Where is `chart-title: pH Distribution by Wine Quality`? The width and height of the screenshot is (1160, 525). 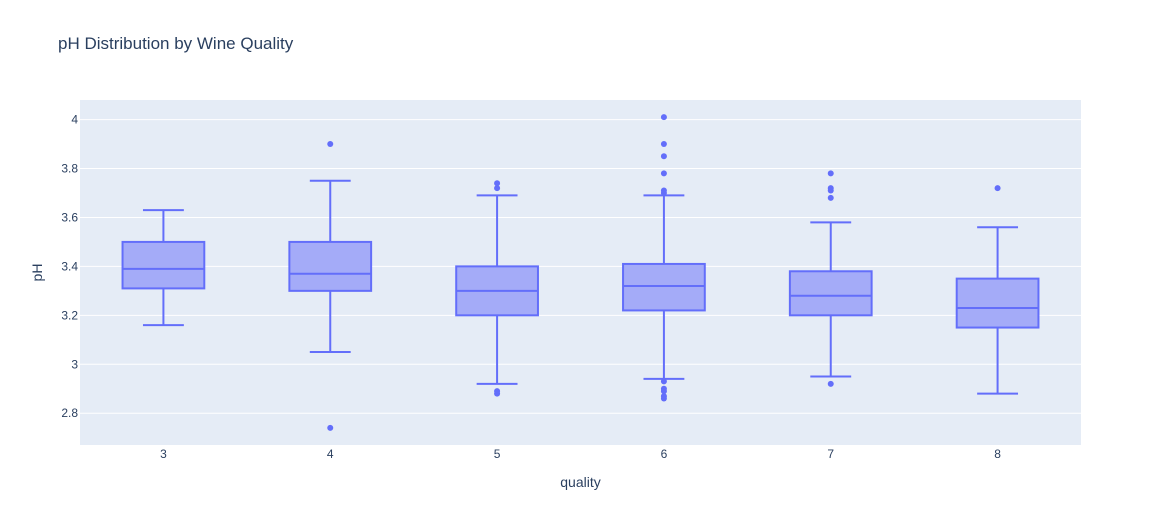 chart-title: pH Distribution by Wine Quality is located at coordinates (176, 43).